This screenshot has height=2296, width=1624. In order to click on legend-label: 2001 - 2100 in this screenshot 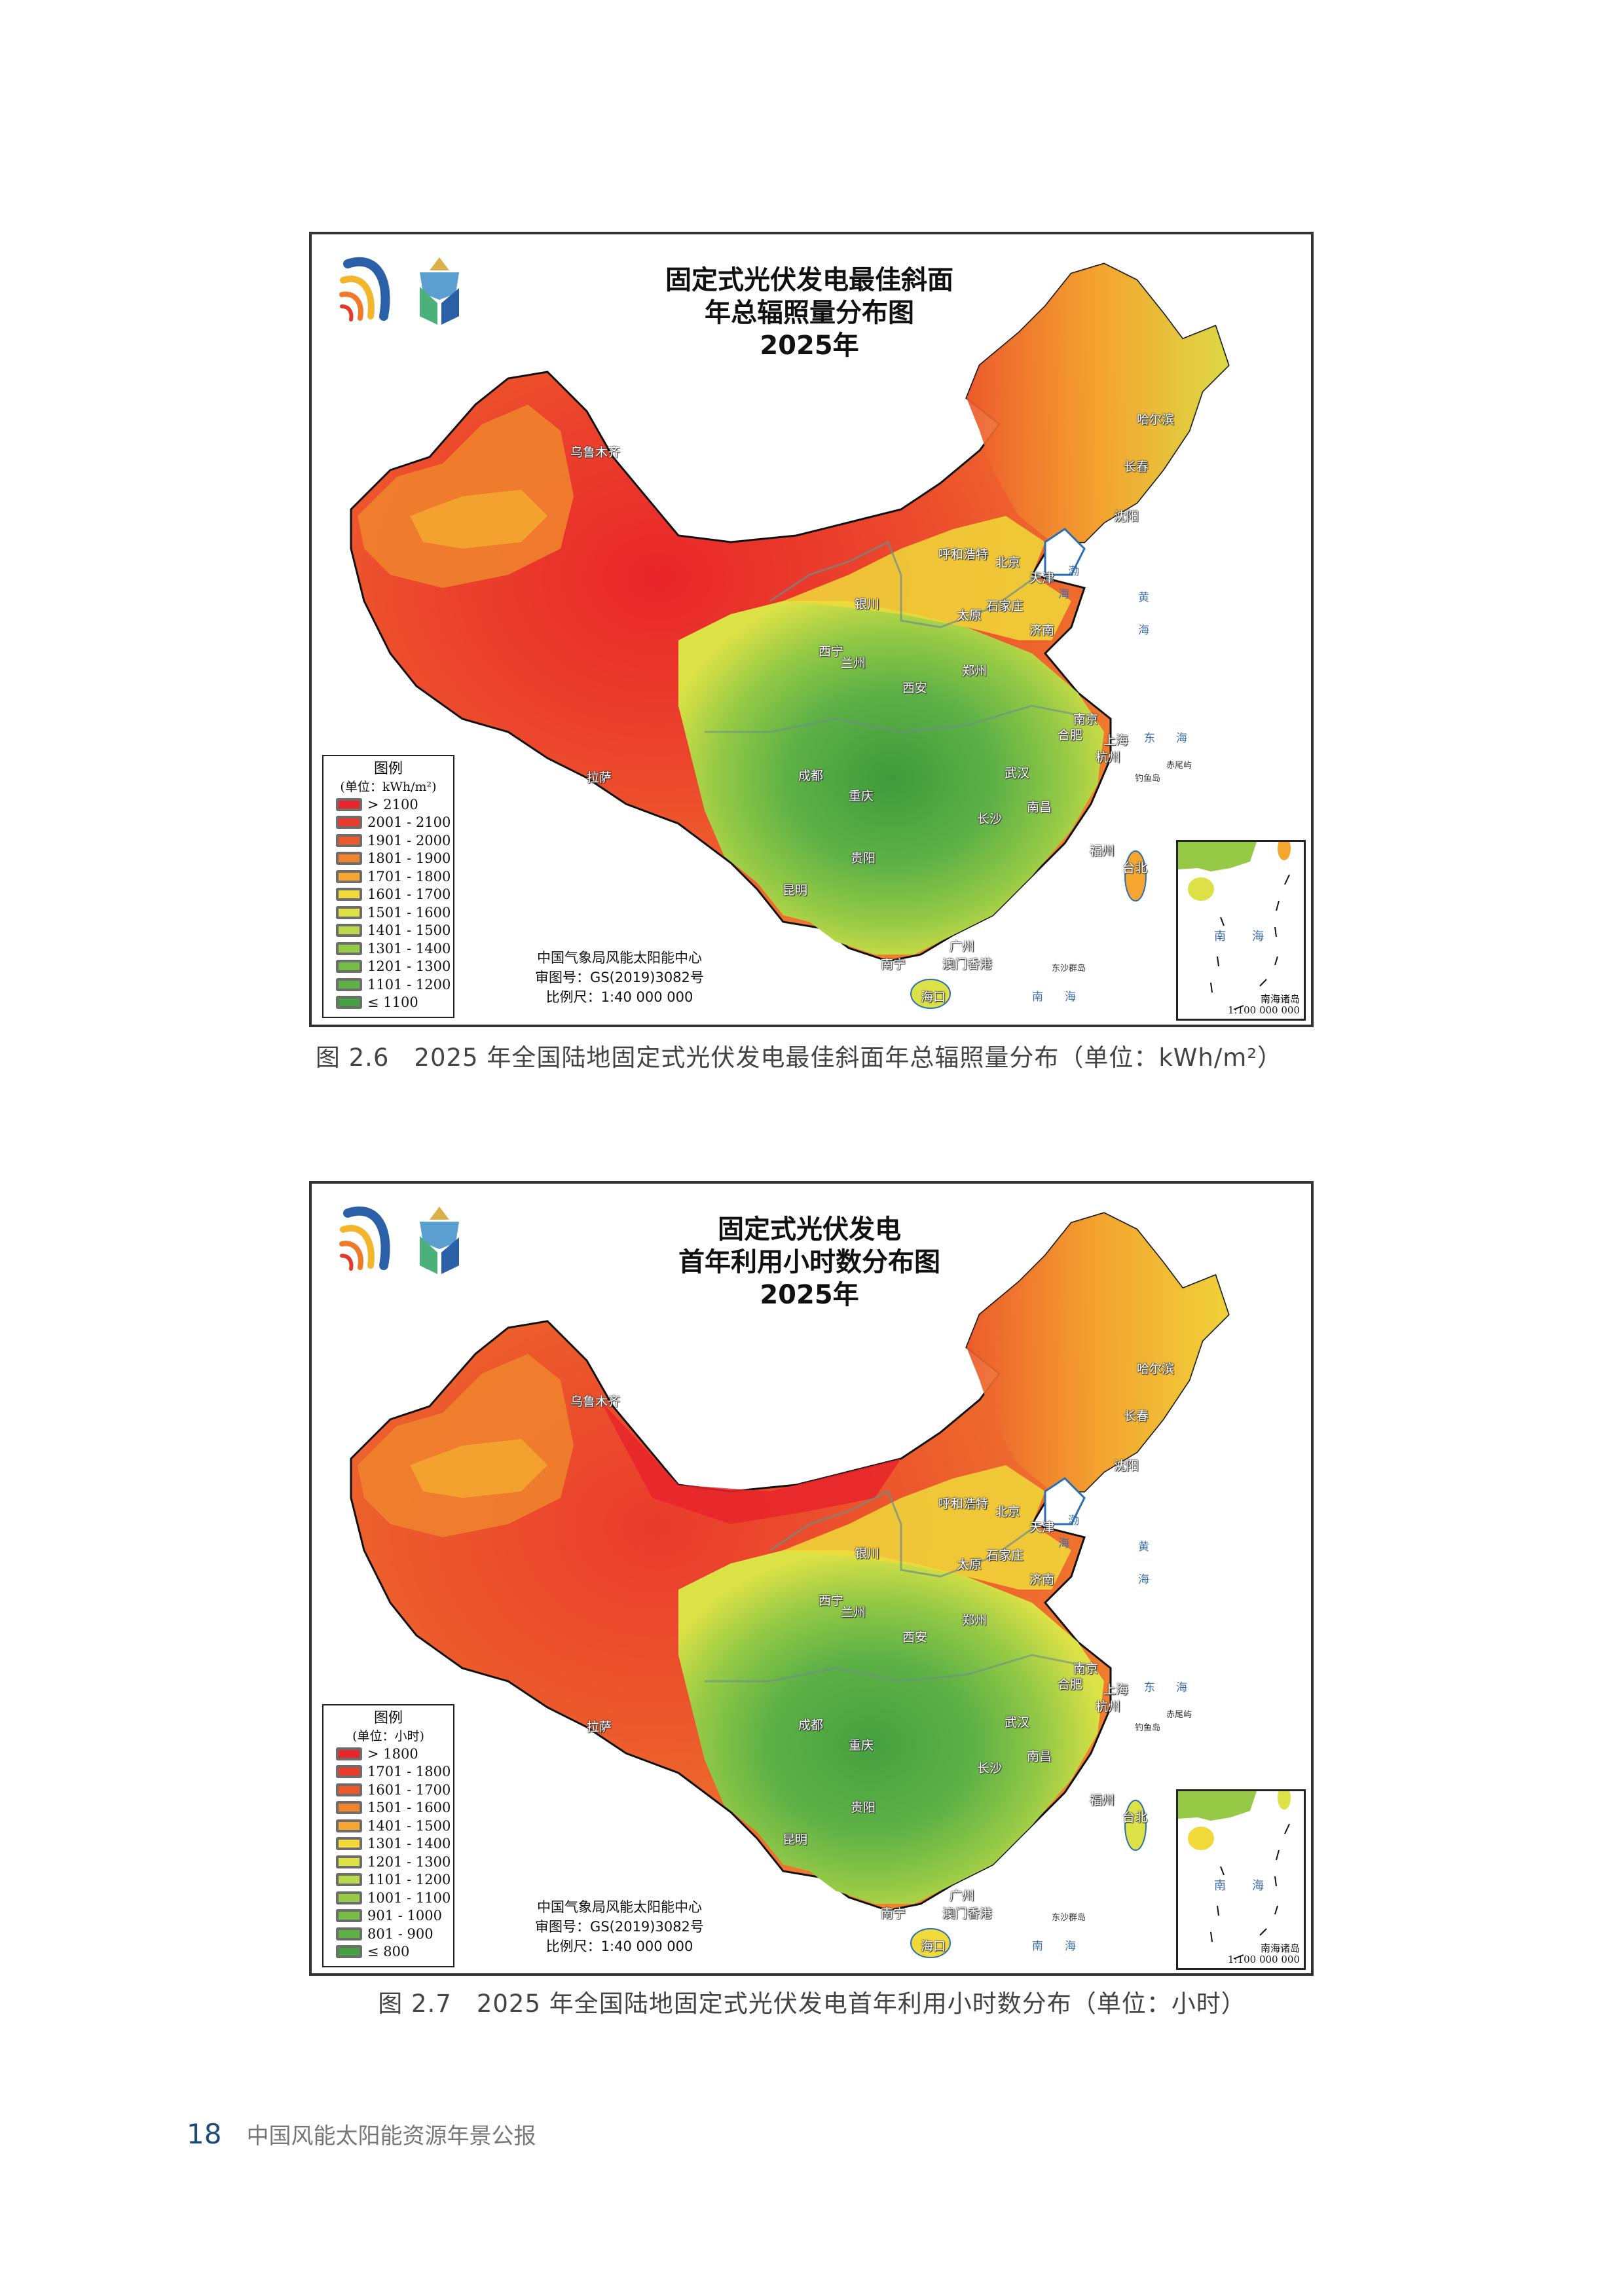, I will do `click(409, 822)`.